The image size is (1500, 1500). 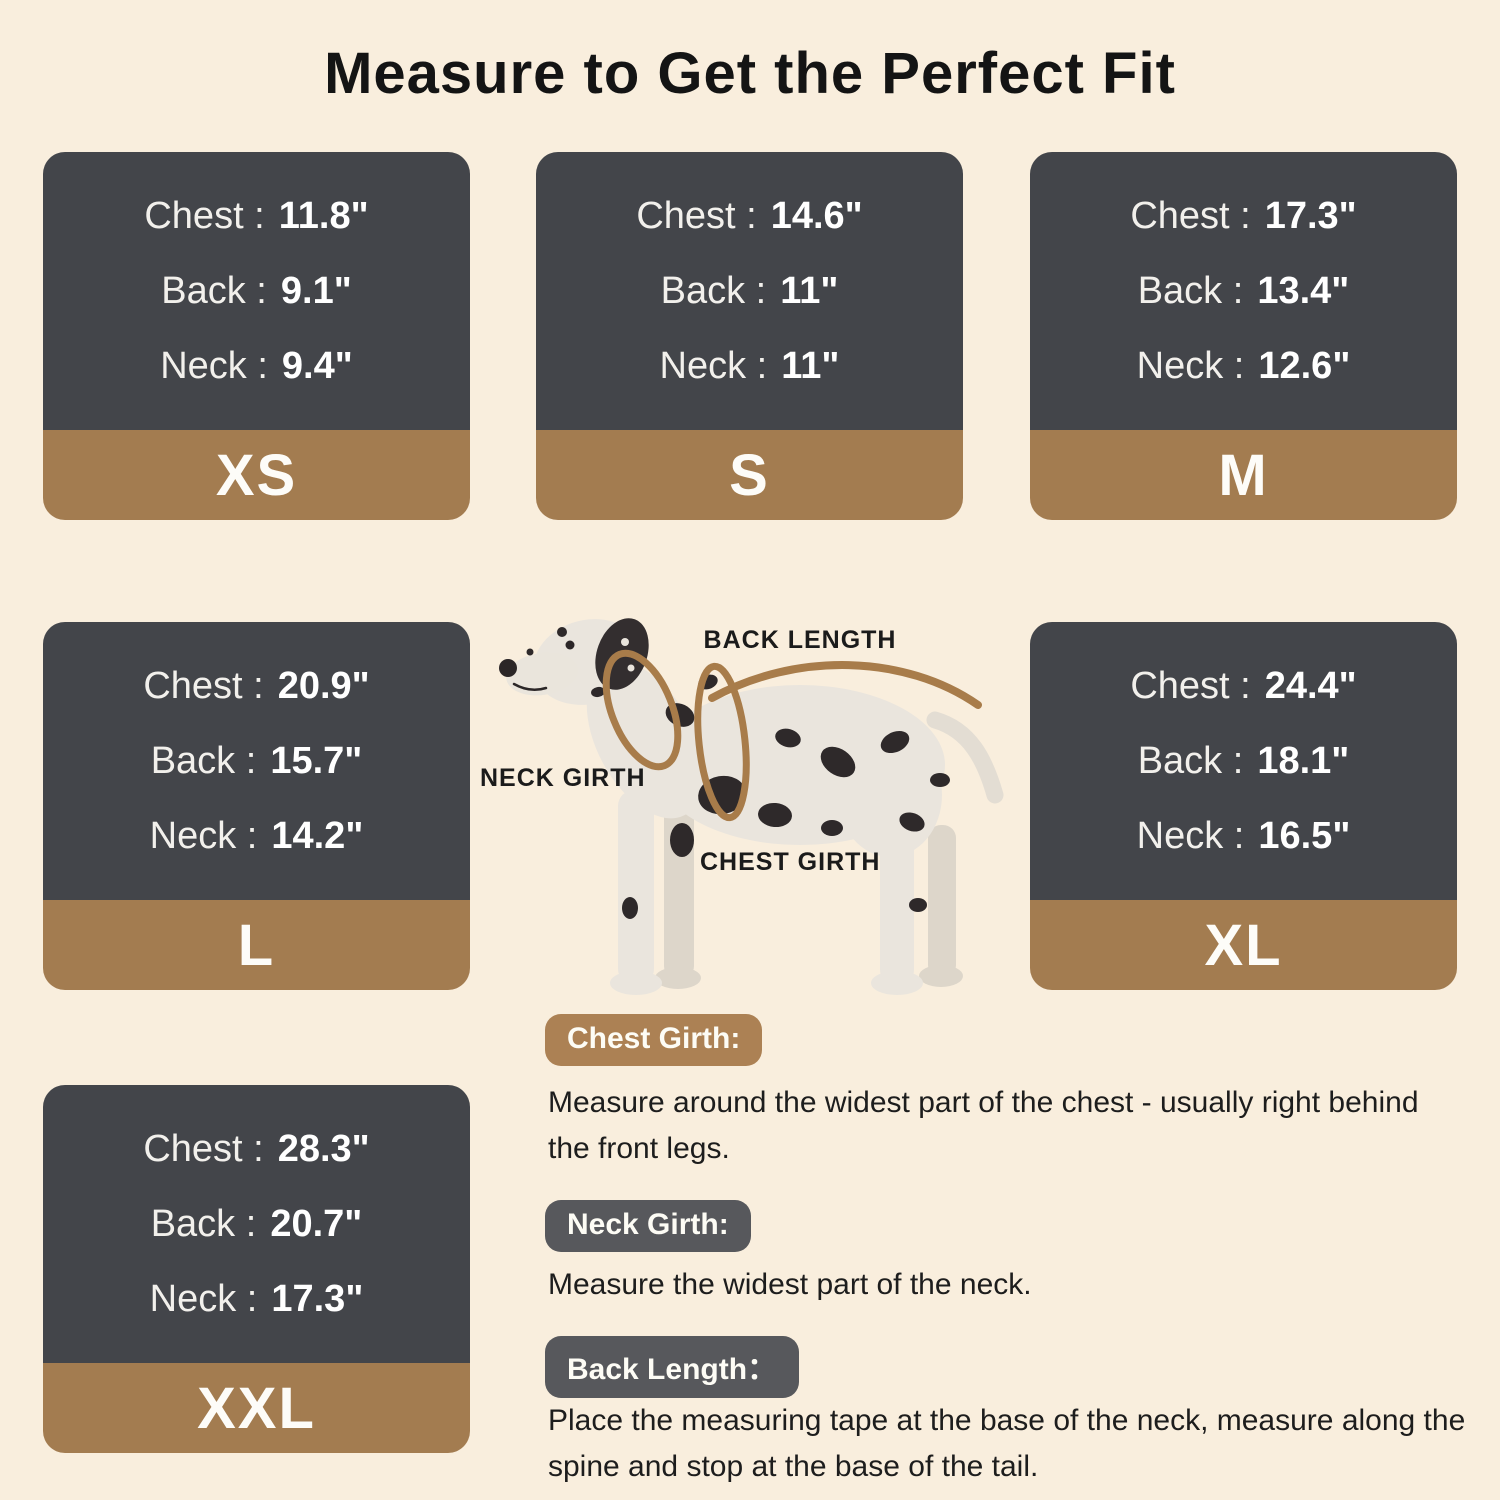 What do you see at coordinates (672, 1367) in the screenshot?
I see `back-length-badge: Back Length：` at bounding box center [672, 1367].